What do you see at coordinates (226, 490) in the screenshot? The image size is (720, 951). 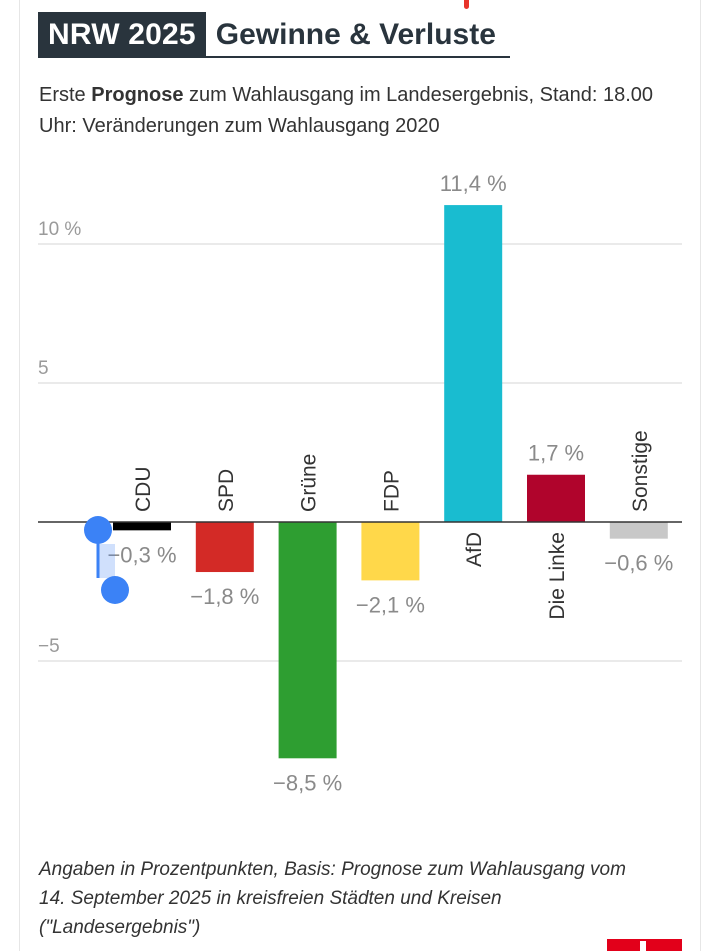 I see `category-label: SPD` at bounding box center [226, 490].